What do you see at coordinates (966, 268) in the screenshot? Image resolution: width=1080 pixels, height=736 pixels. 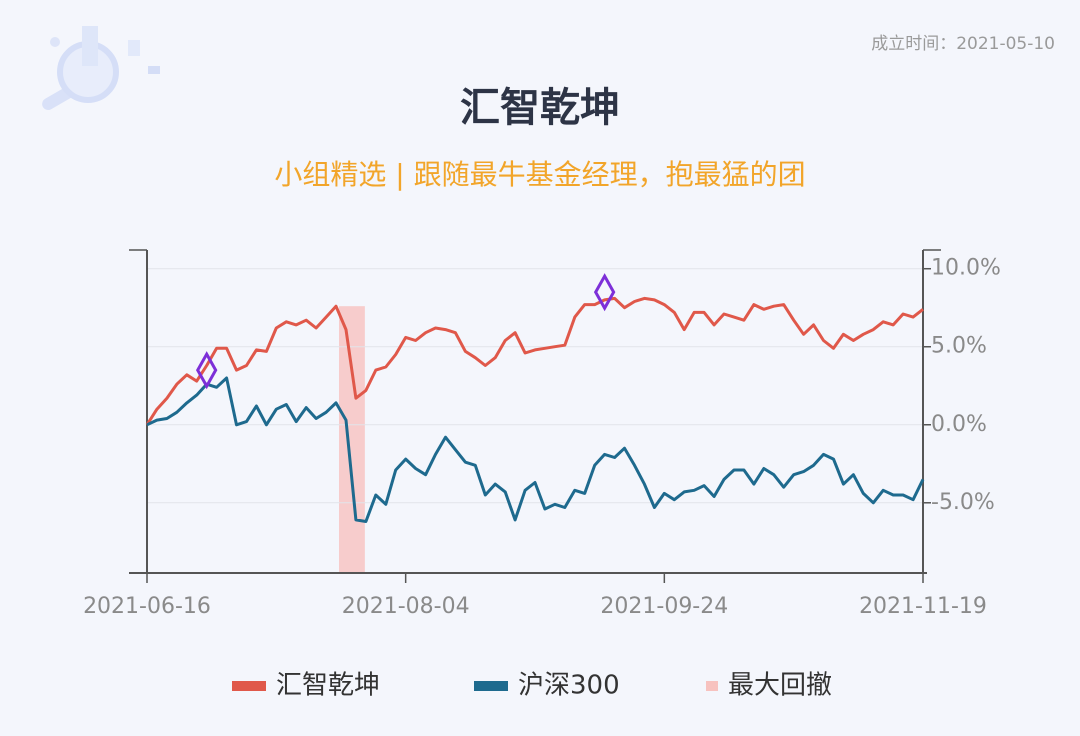 I see `y-tick-label: 10.0%` at bounding box center [966, 268].